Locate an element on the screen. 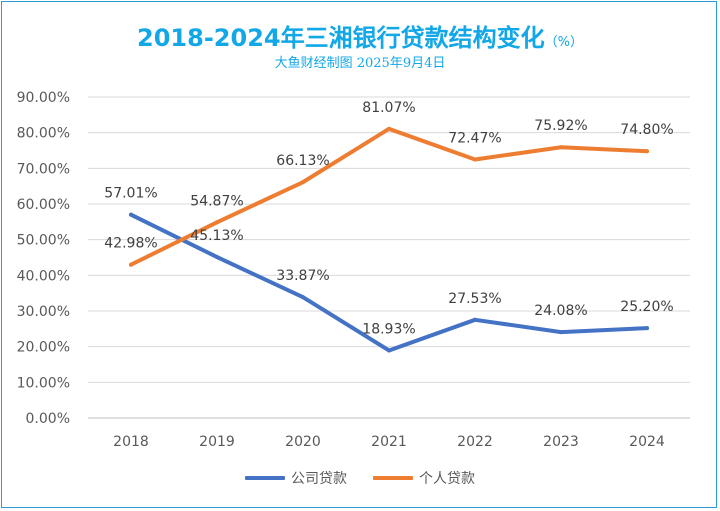 Image resolution: width=720 pixels, height=511 pixels. y-tick-label: 80.00% is located at coordinates (43, 134).